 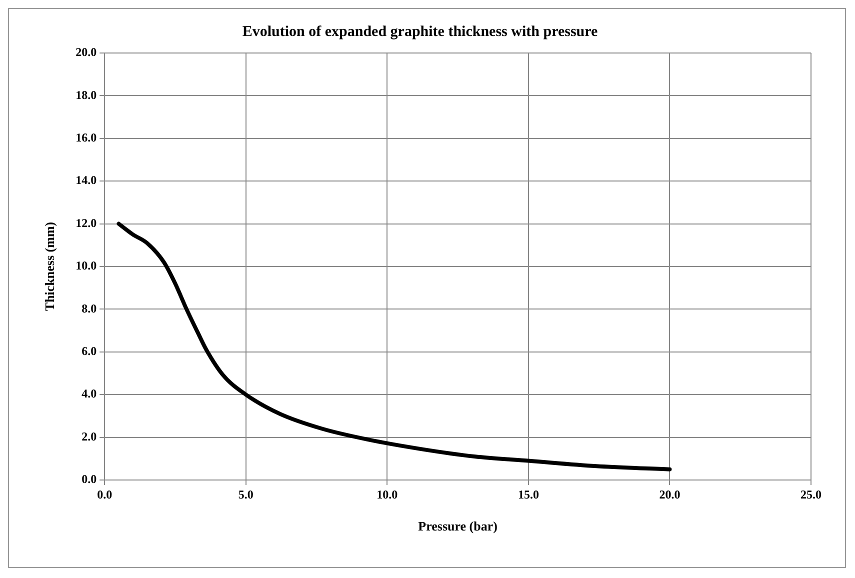 I want to click on y-tick-label: 20.0, so click(x=86, y=52).